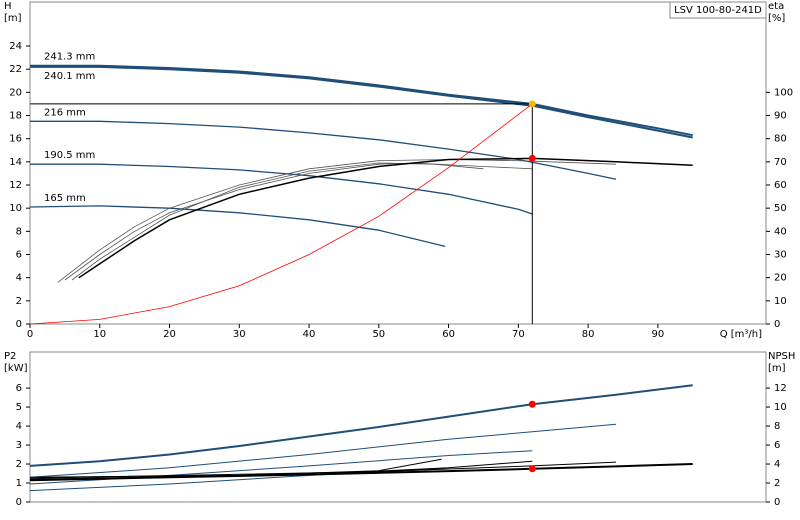  What do you see at coordinates (16, 368) in the screenshot?
I see `y-axis-unit: [kW]` at bounding box center [16, 368].